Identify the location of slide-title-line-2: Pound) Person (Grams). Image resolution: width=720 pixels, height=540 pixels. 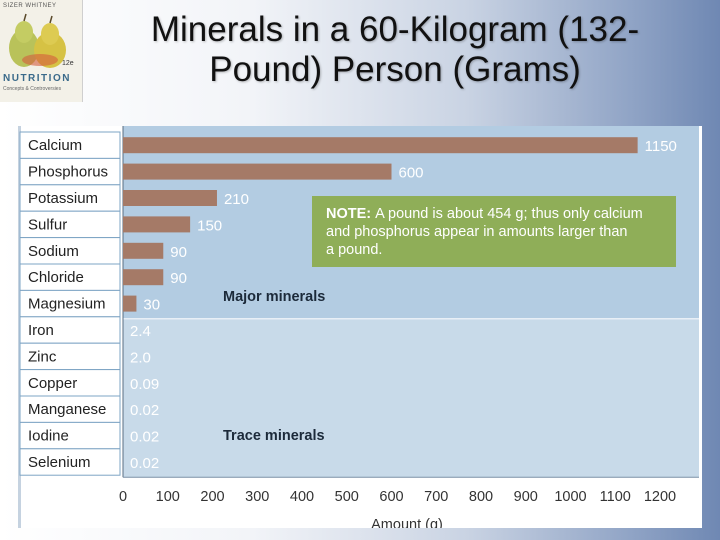
(395, 69).